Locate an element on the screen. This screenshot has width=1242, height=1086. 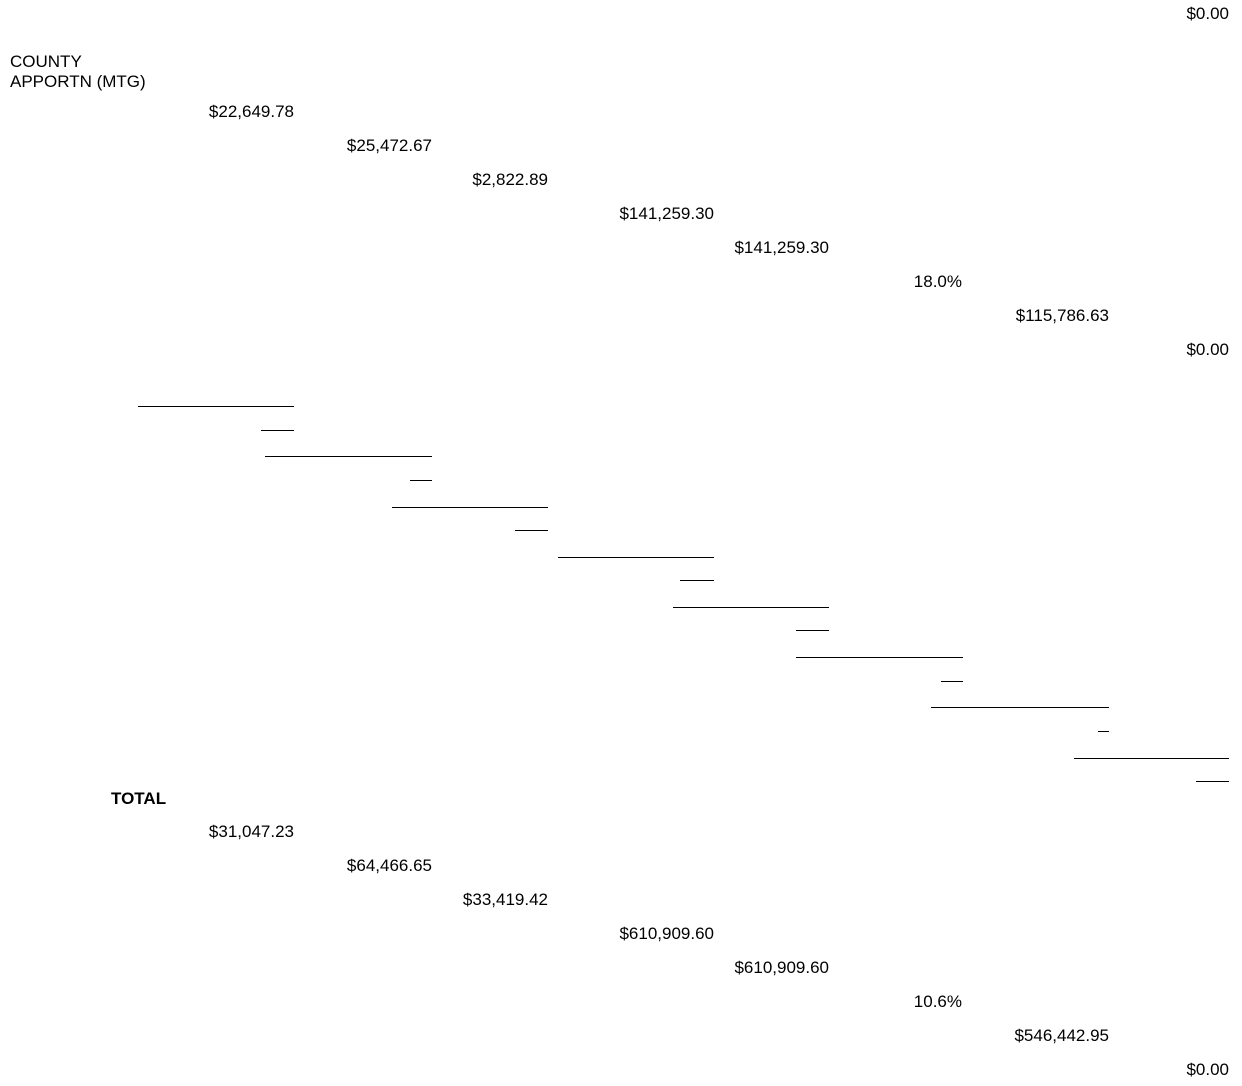
county-value-7: $115,786.63 is located at coordinates (1062, 315).